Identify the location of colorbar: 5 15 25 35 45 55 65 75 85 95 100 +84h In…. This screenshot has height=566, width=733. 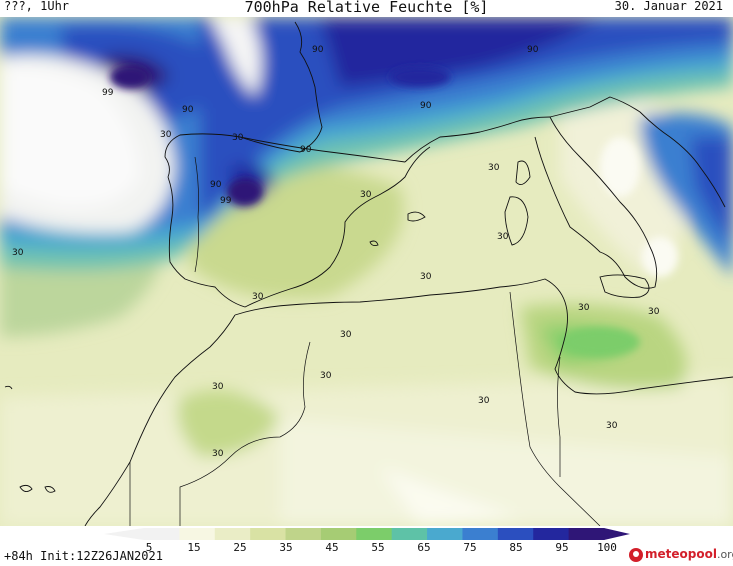
(366, 546).